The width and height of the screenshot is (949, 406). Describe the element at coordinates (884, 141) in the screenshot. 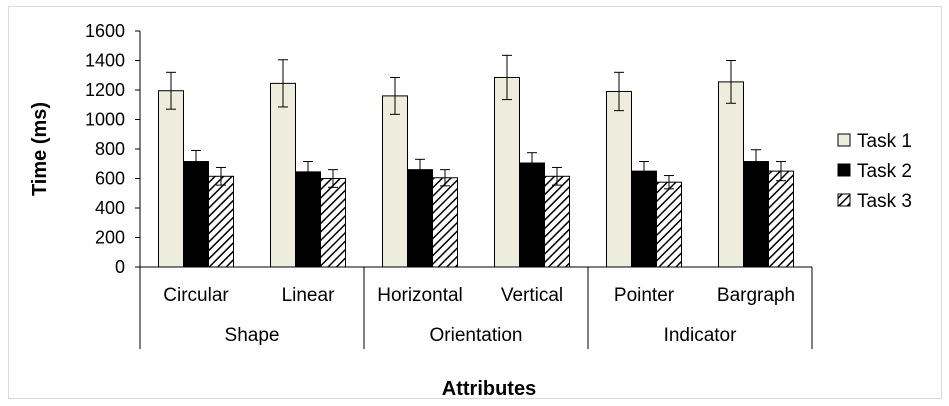

I see `legend-label: Task 1` at that location.